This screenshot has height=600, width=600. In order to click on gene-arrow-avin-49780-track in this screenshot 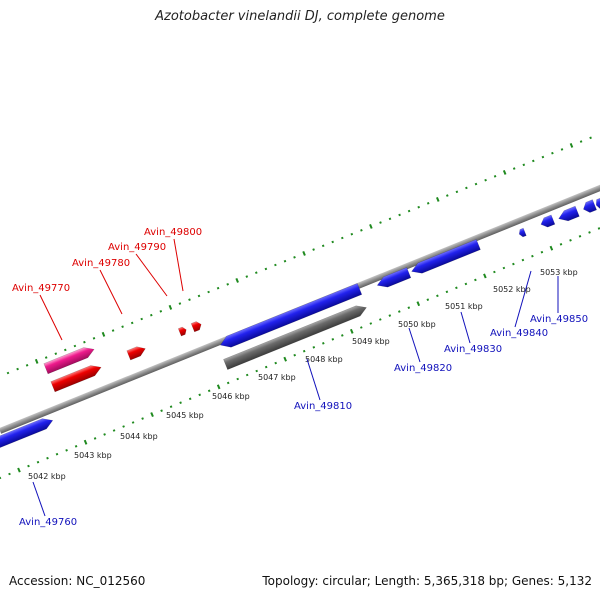, I will do `click(76, 379)`.